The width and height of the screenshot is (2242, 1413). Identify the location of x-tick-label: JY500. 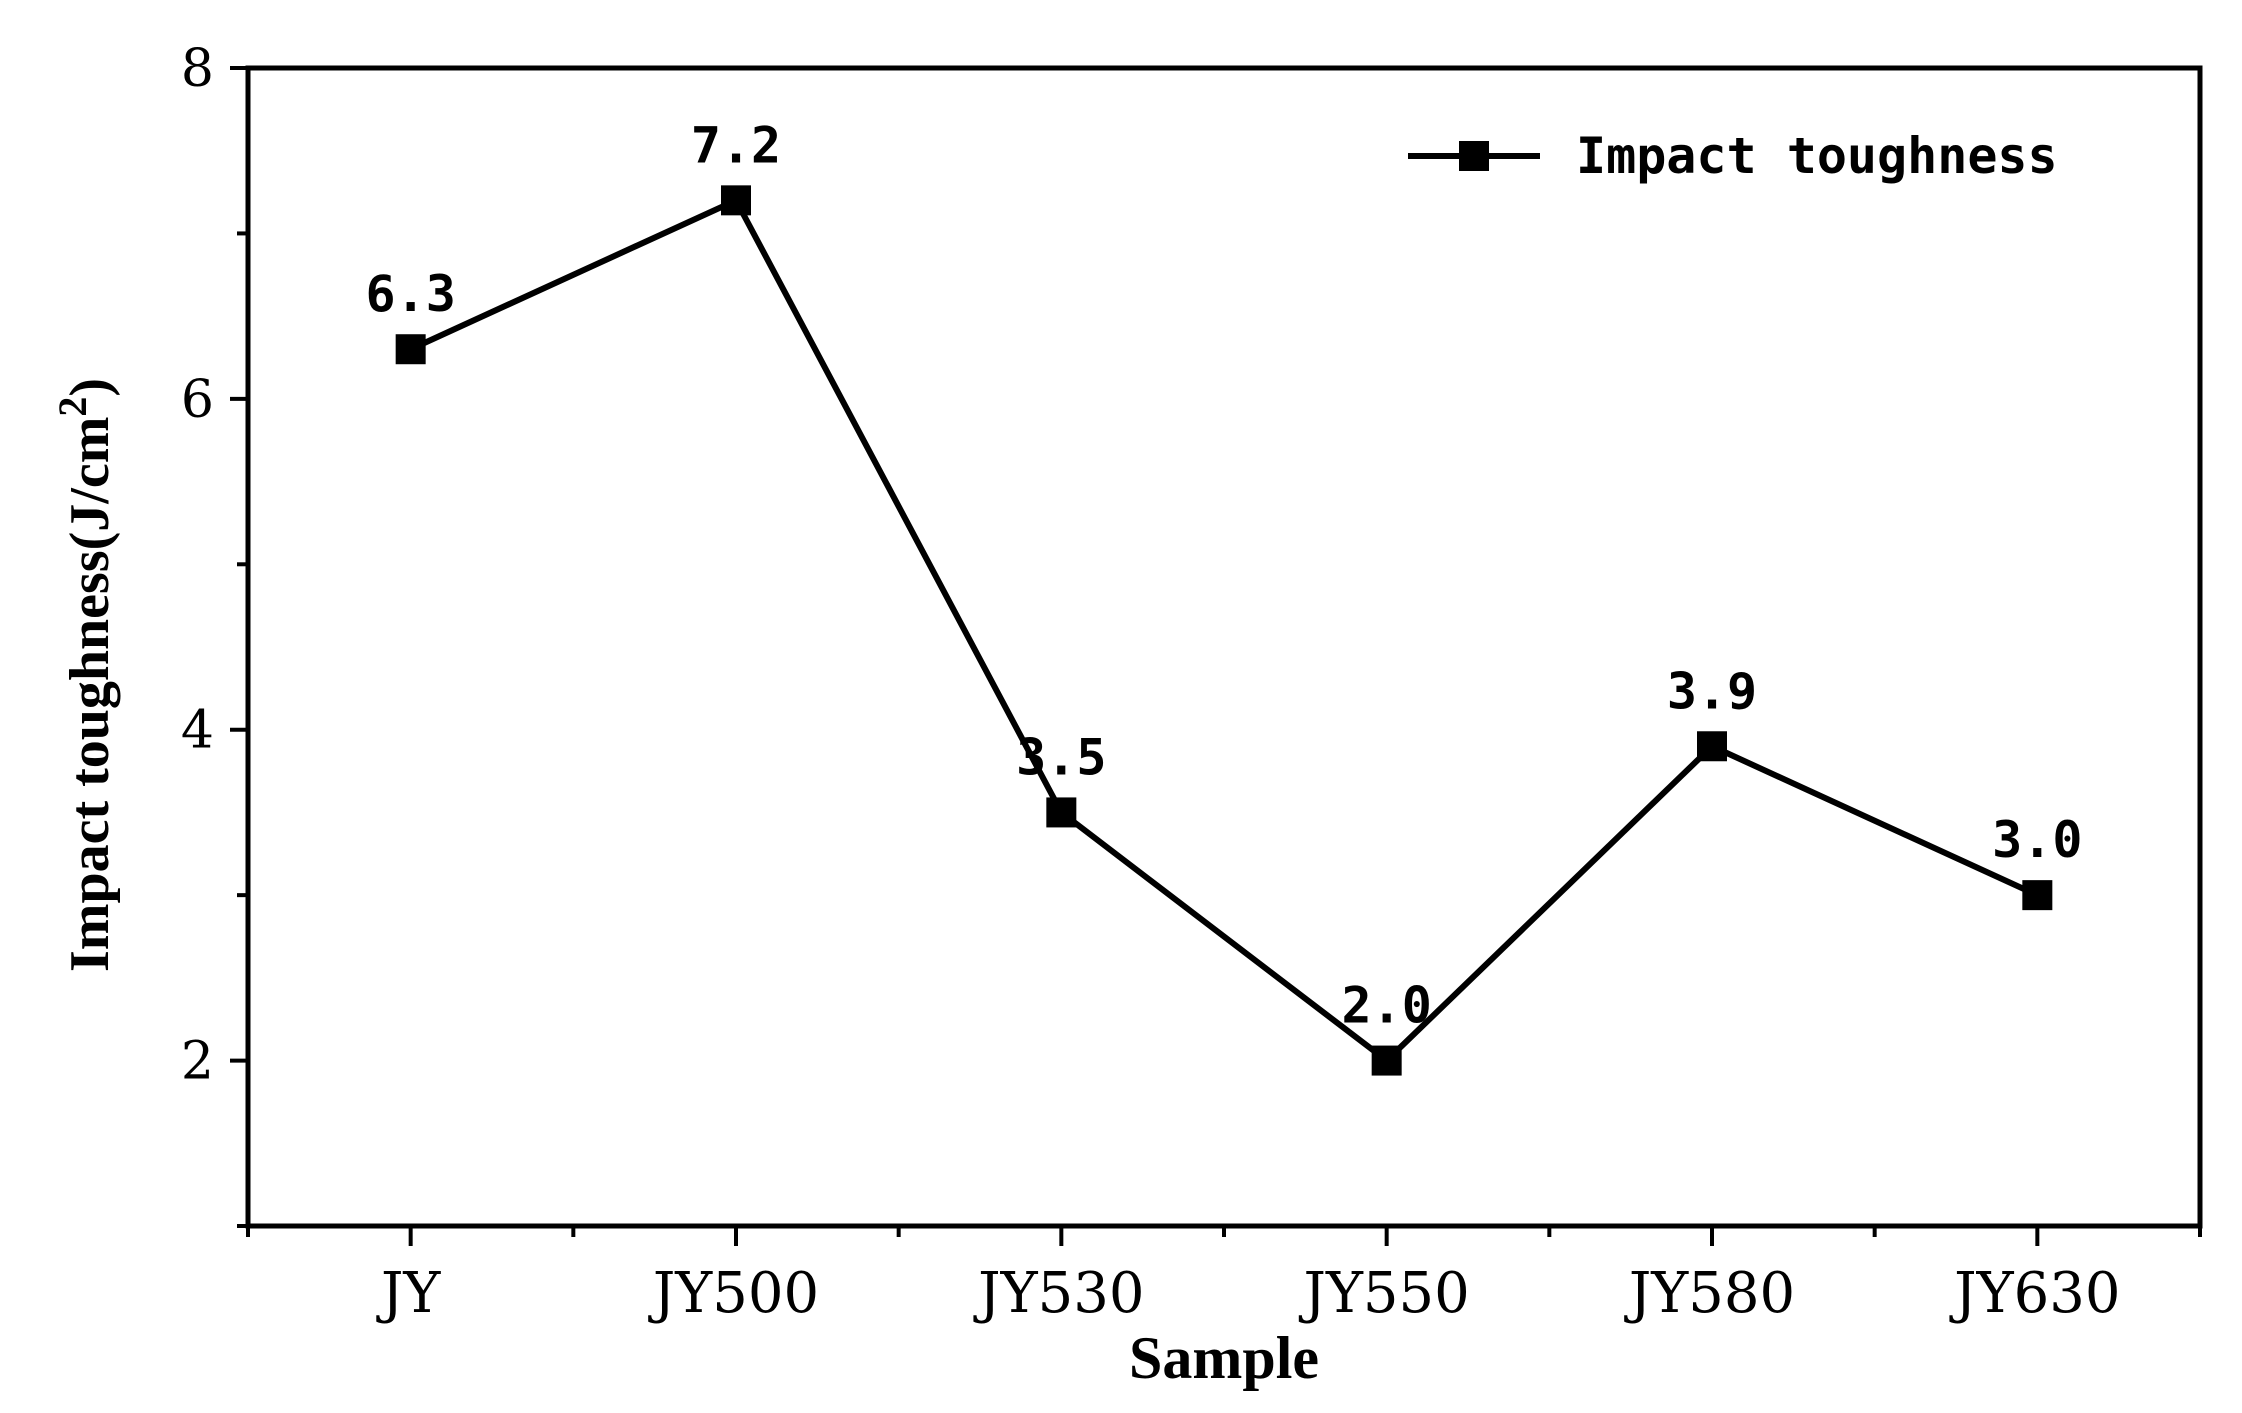
(733, 1293).